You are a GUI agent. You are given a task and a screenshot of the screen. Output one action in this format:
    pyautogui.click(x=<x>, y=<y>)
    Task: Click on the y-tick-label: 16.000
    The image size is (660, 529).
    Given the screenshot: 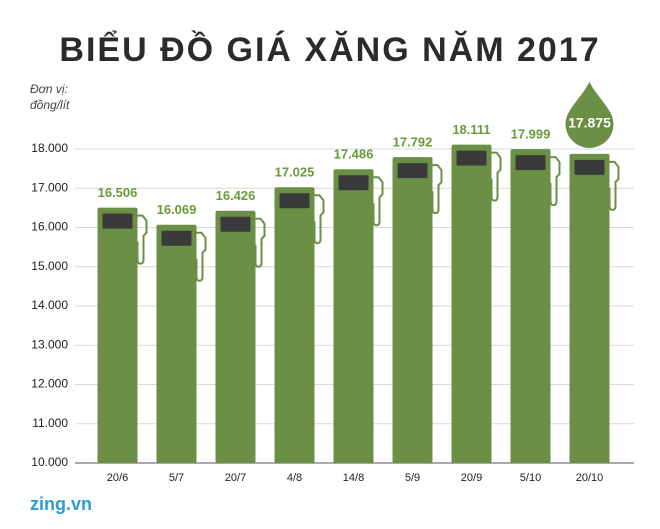 What is the action you would take?
    pyautogui.click(x=49, y=227)
    